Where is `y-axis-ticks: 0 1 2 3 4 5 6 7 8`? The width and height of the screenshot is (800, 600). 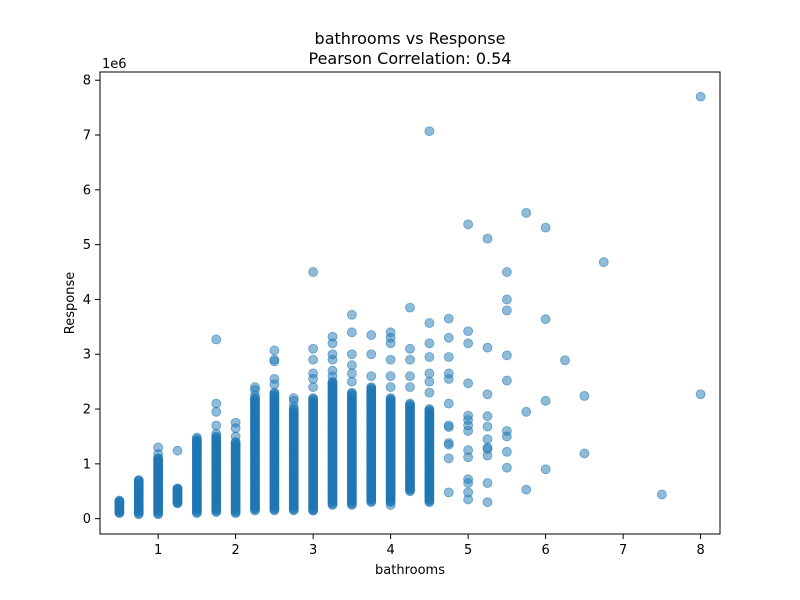
y-axis-ticks: 0 1 2 3 4 5 6 7 8 is located at coordinates (91, 300).